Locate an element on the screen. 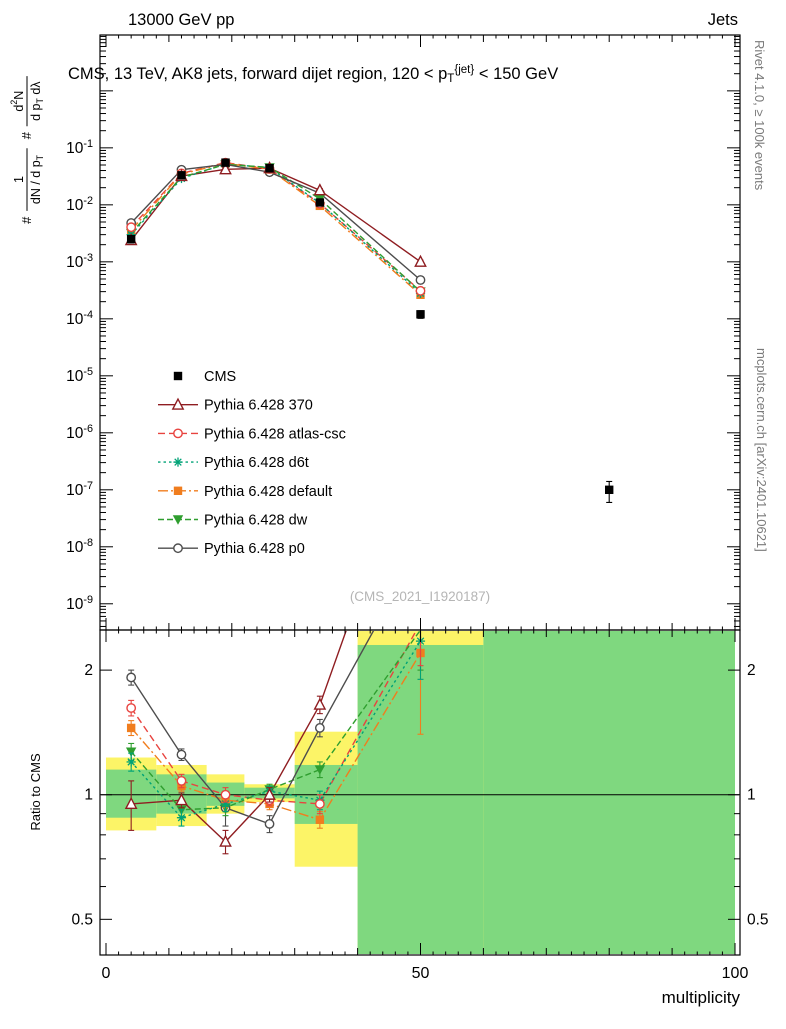 The width and height of the screenshot is (786, 1029). svg-text: 10⁻² is located at coordinates (79, 204).